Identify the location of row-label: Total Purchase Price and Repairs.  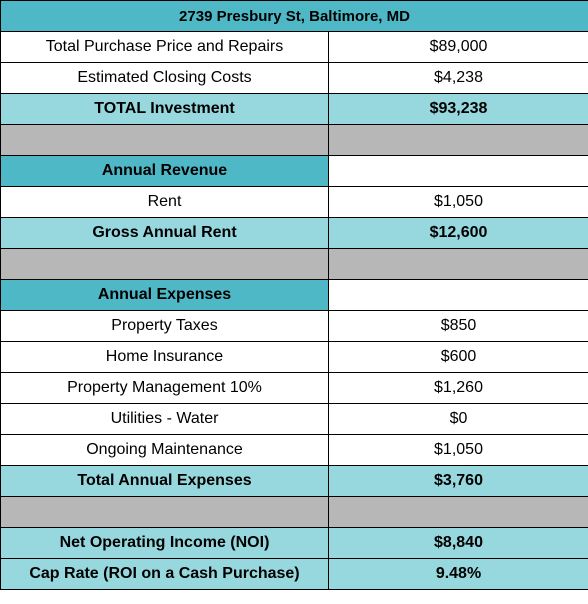
(164, 47).